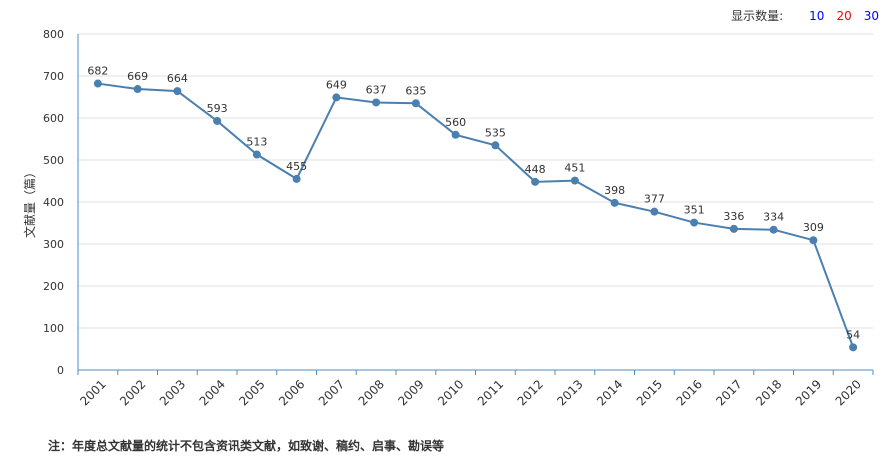 The width and height of the screenshot is (889, 459). Describe the element at coordinates (757, 16) in the screenshot. I see `display-count-label: 显示数量:` at that location.